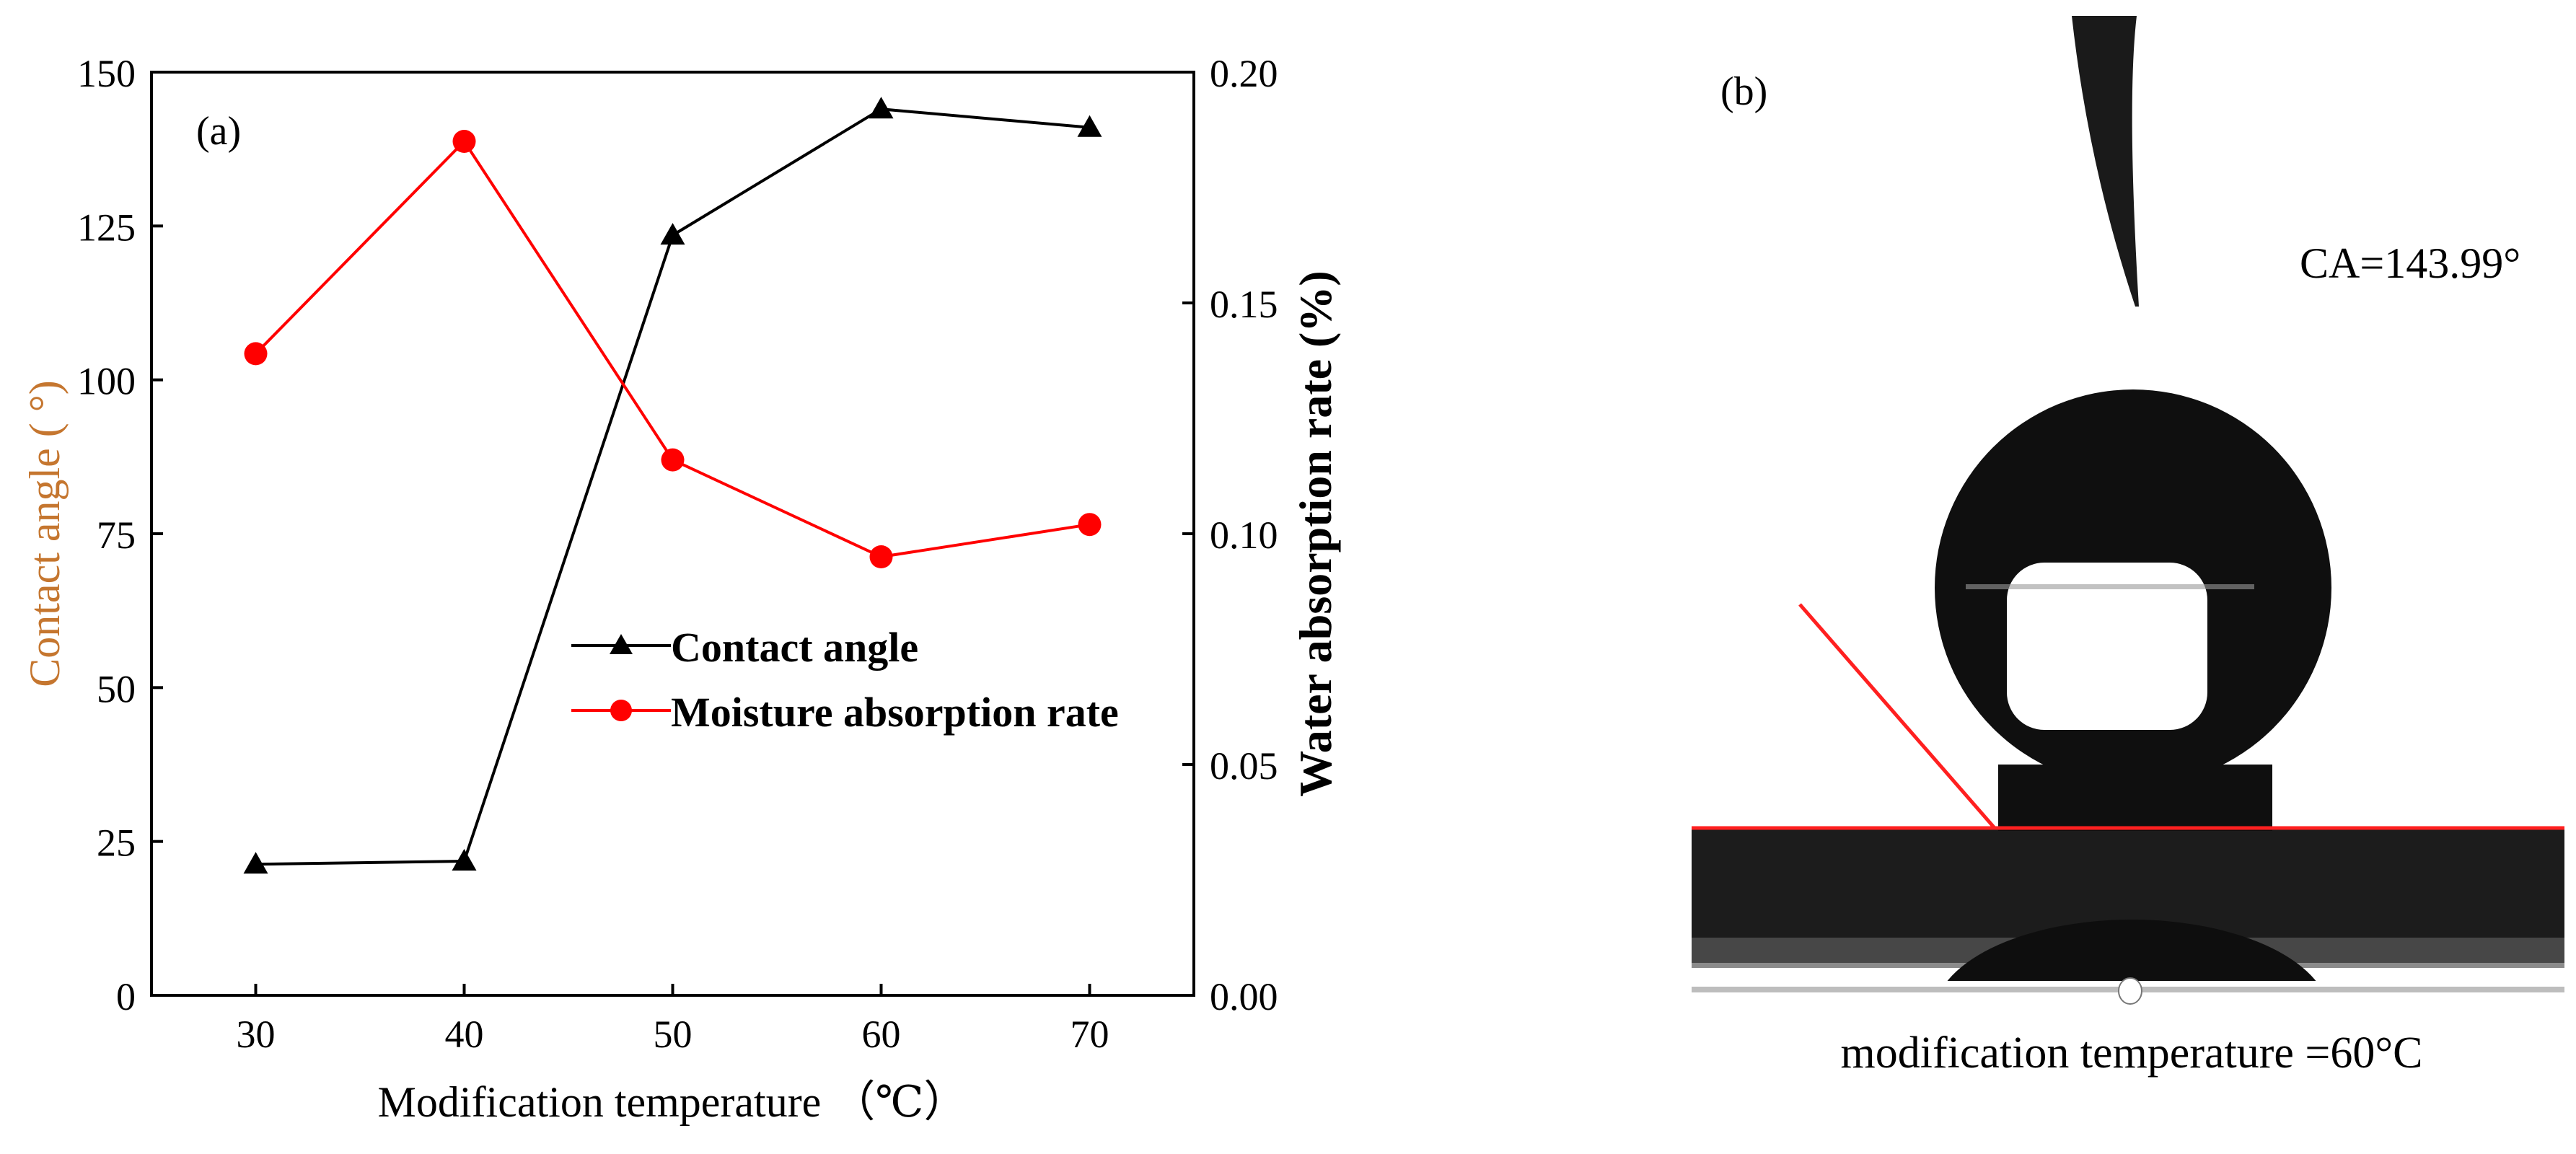 This screenshot has width=2576, height=1154. I want to click on x-axis-ticks: 30 40 50 60 70, so click(673, 1020).